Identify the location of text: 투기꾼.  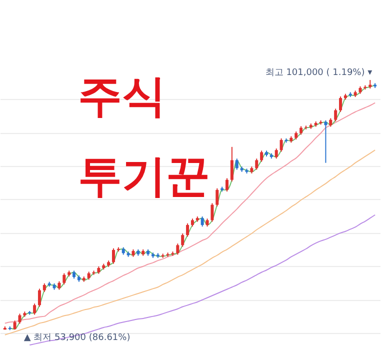
(144, 176).